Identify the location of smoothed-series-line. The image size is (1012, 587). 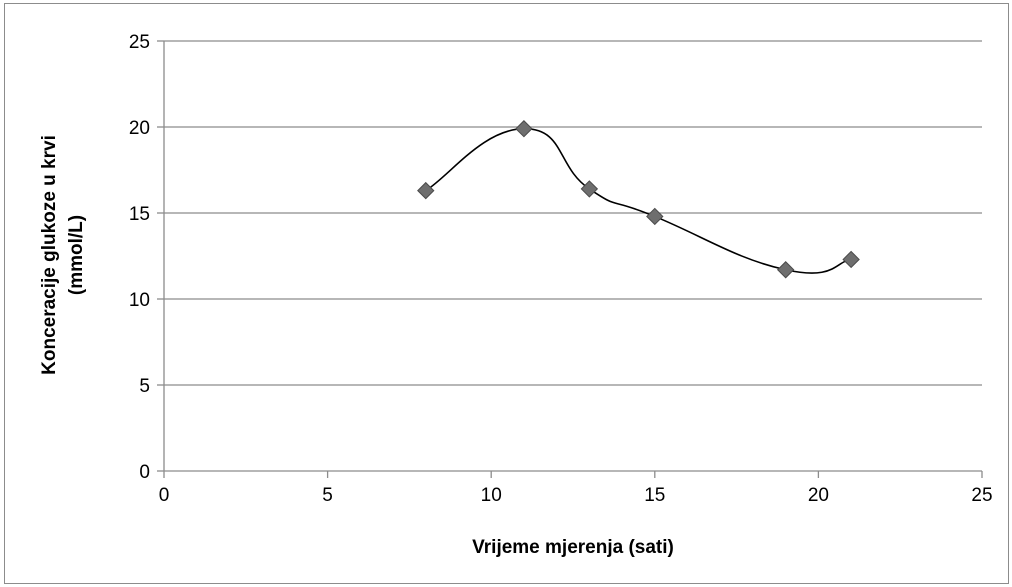
(638, 200).